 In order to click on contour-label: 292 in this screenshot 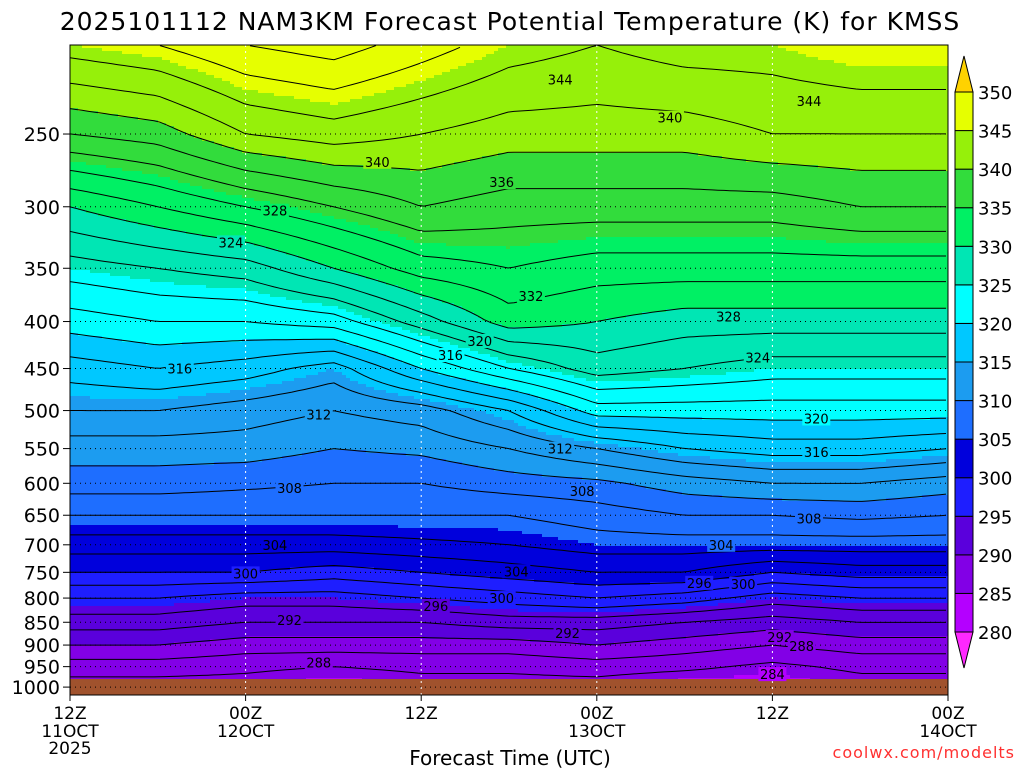, I will do `click(290, 621)`.